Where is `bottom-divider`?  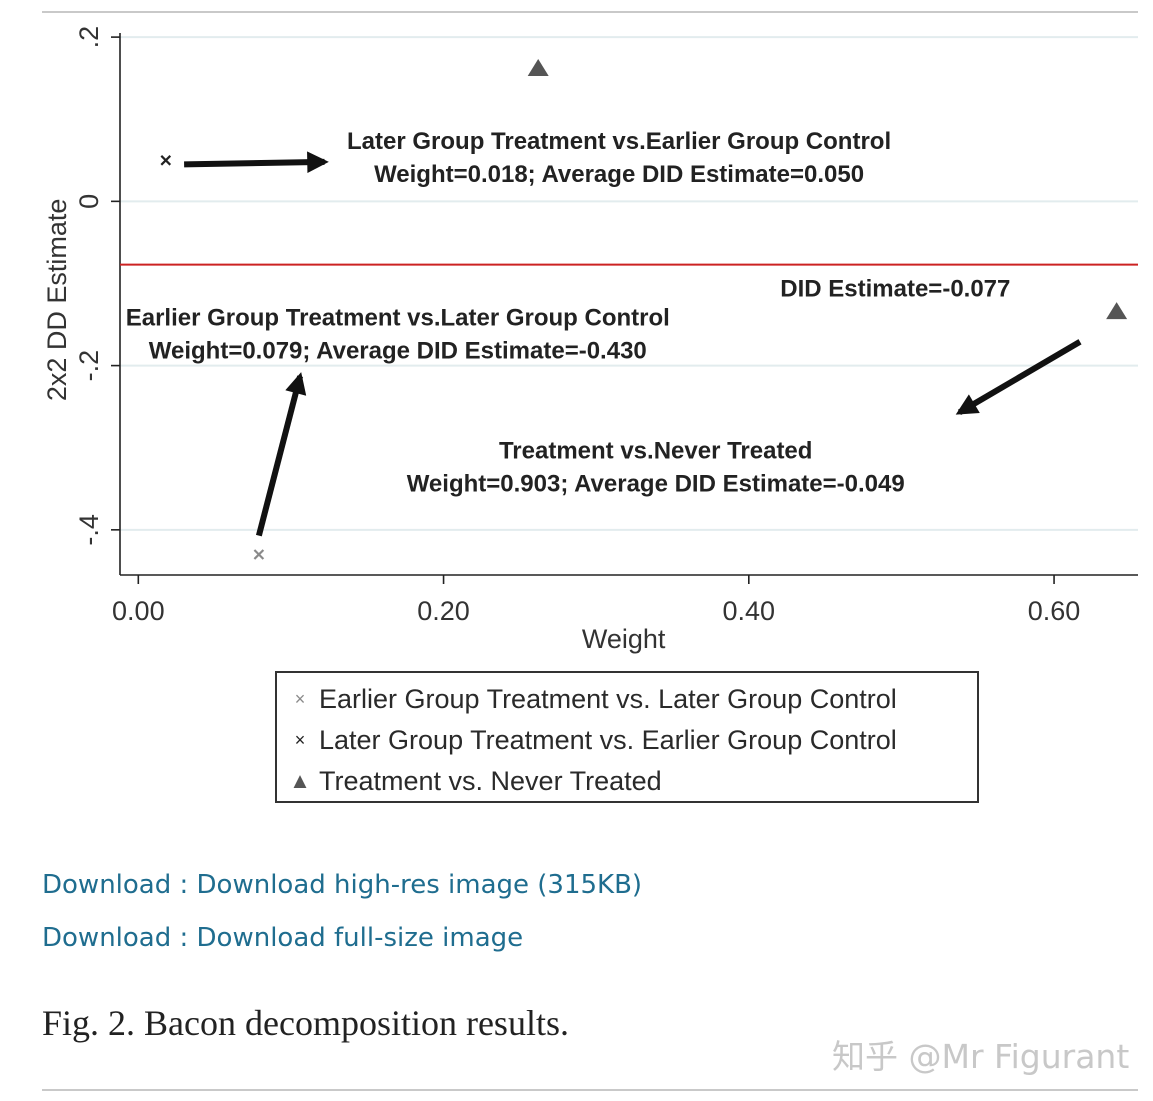
bottom-divider is located at coordinates (590, 1090).